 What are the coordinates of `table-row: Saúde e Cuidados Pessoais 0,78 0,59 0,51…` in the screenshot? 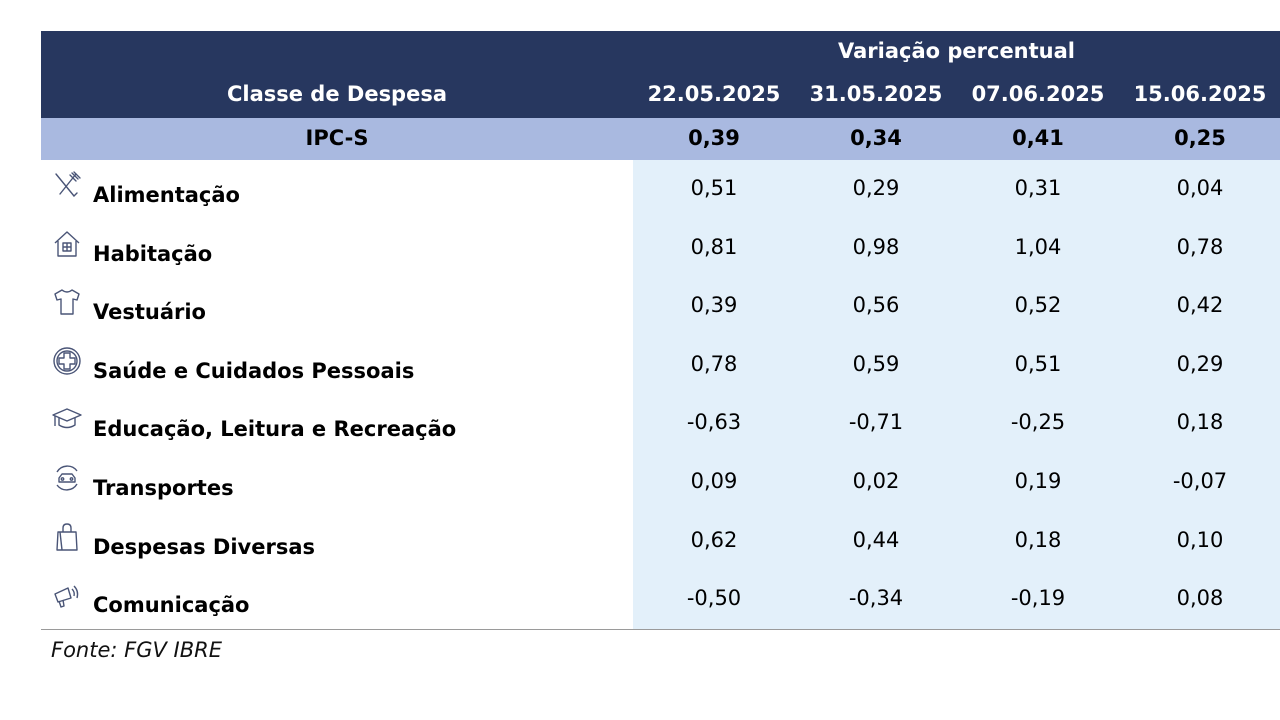 It's located at (660, 365).